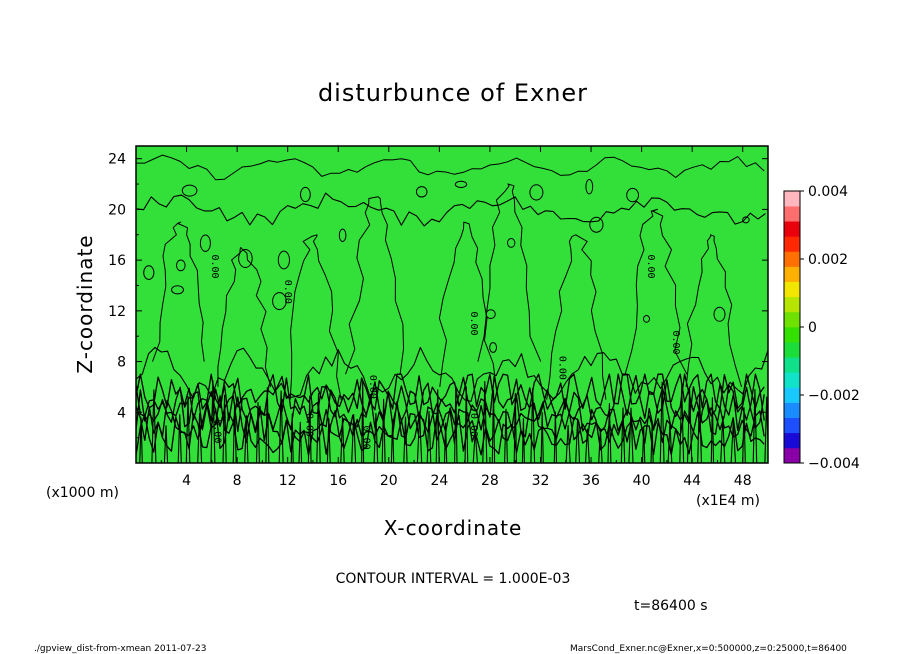 The height and width of the screenshot is (654, 904). Describe the element at coordinates (828, 260) in the screenshot. I see `colorbar-tick-label: 0.002` at that location.